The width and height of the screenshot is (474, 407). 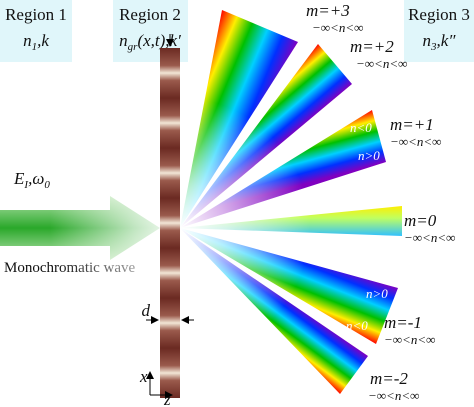 I want to click on region-index: n3,k″, so click(x=440, y=42).